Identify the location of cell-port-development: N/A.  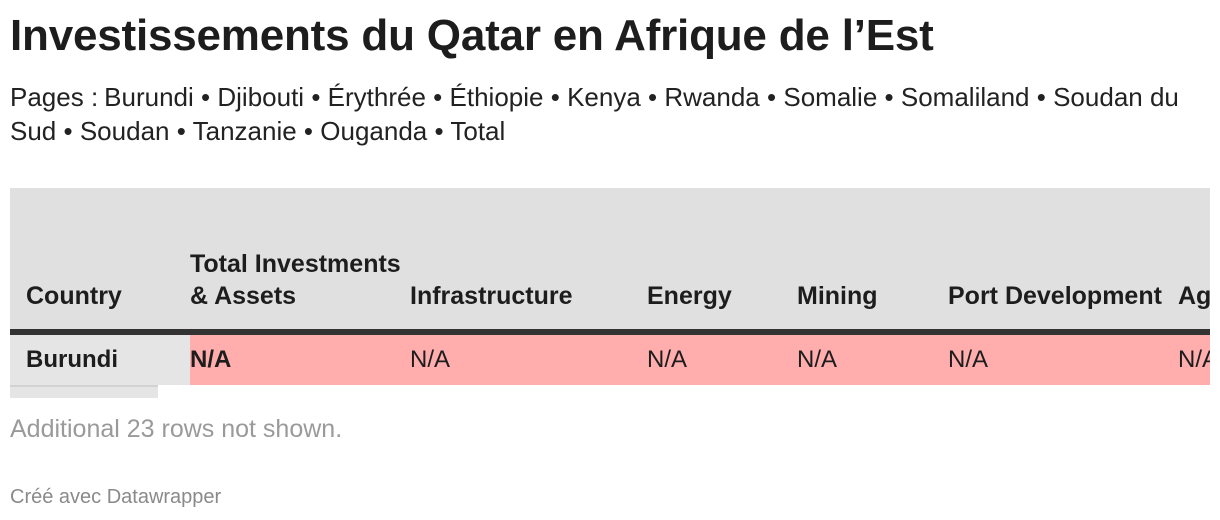
(1063, 358).